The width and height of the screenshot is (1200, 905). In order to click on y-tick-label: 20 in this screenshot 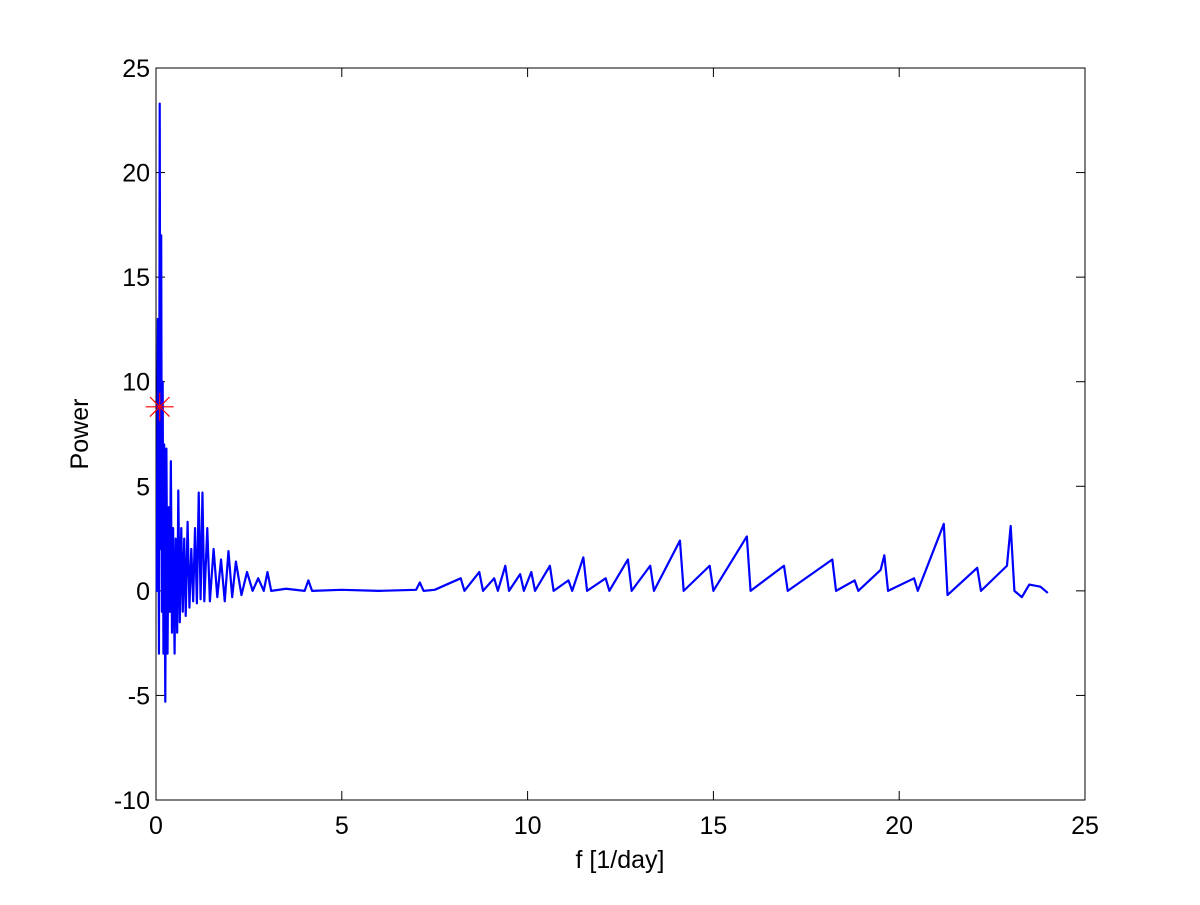, I will do `click(136, 174)`.